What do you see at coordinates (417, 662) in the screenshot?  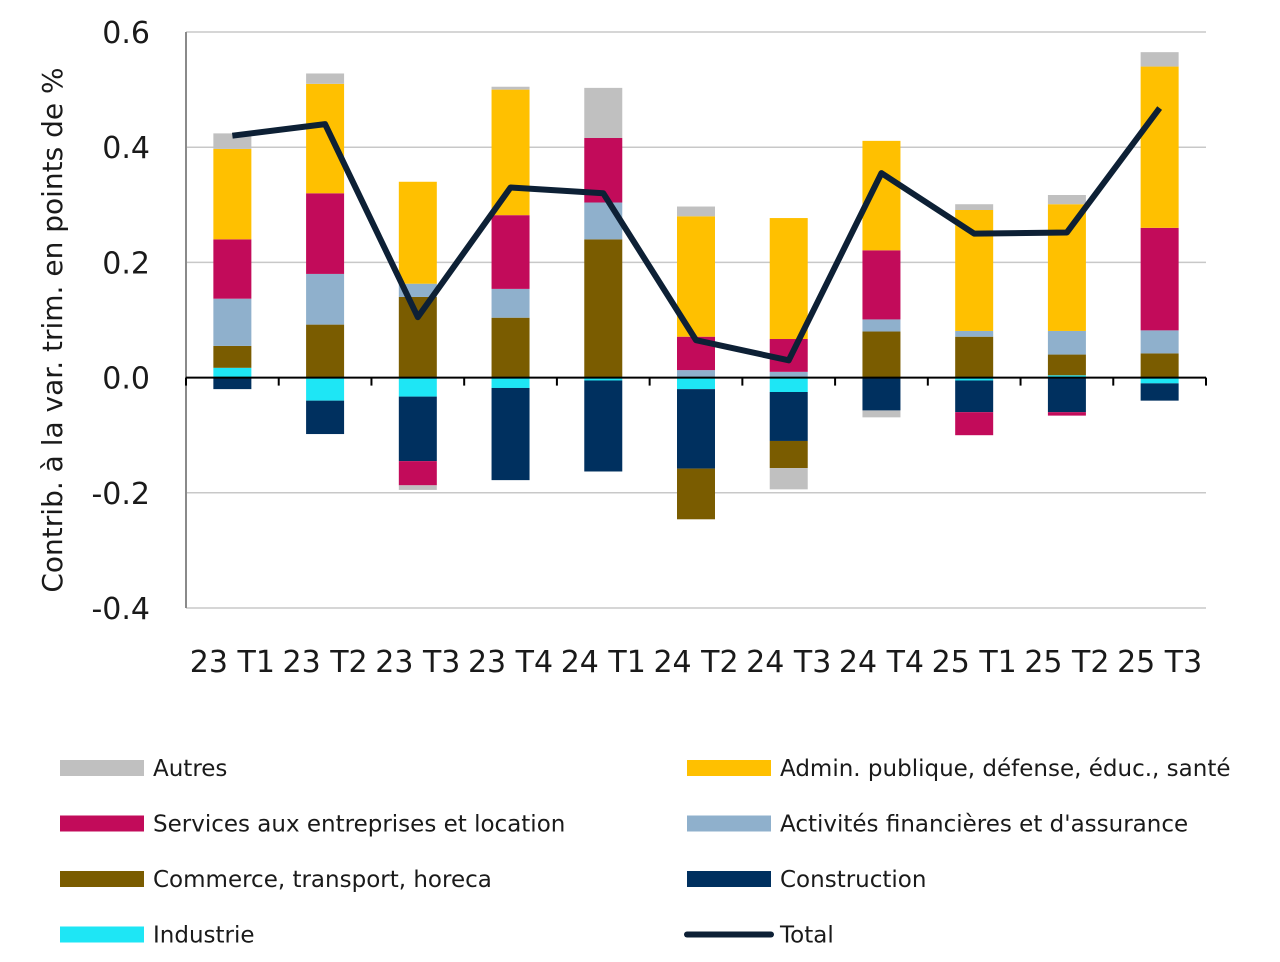 I see `x-tick-label: 23 T3` at bounding box center [417, 662].